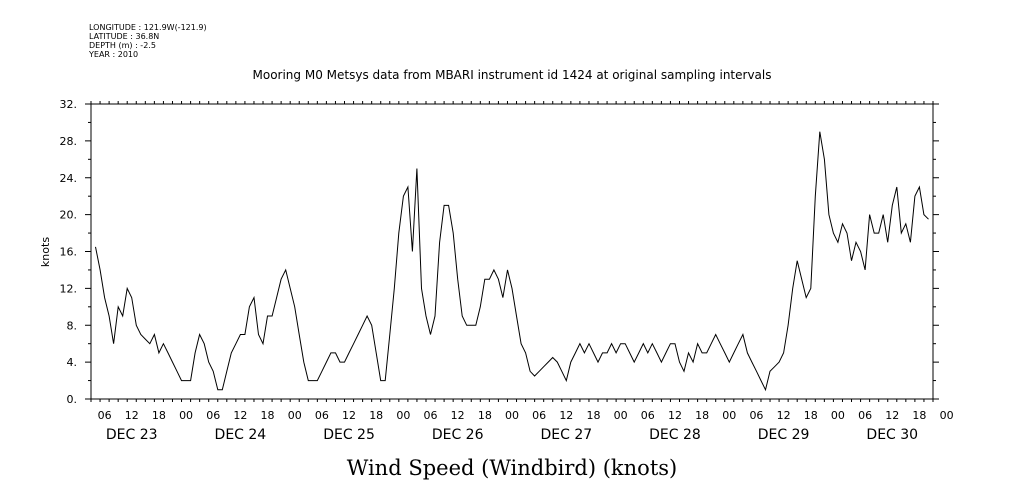 Image resolution: width=1009 pixels, height=504 pixels. I want to click on y-tick-label: 16., so click(69, 252).